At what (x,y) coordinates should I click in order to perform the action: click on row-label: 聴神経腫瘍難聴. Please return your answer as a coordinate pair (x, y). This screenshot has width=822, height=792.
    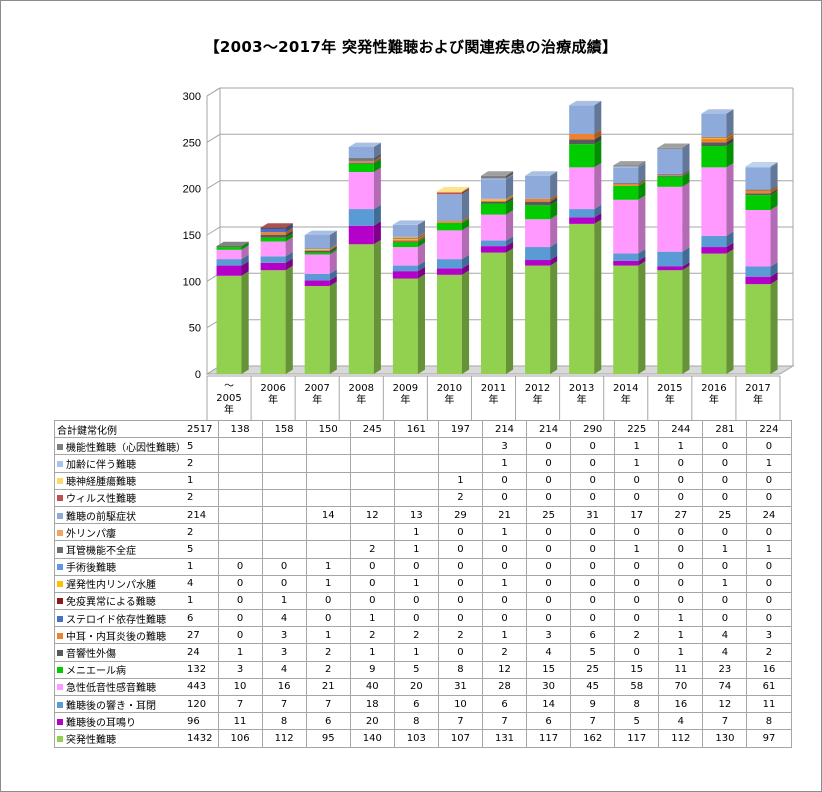
    Looking at the image, I should click on (120, 480).